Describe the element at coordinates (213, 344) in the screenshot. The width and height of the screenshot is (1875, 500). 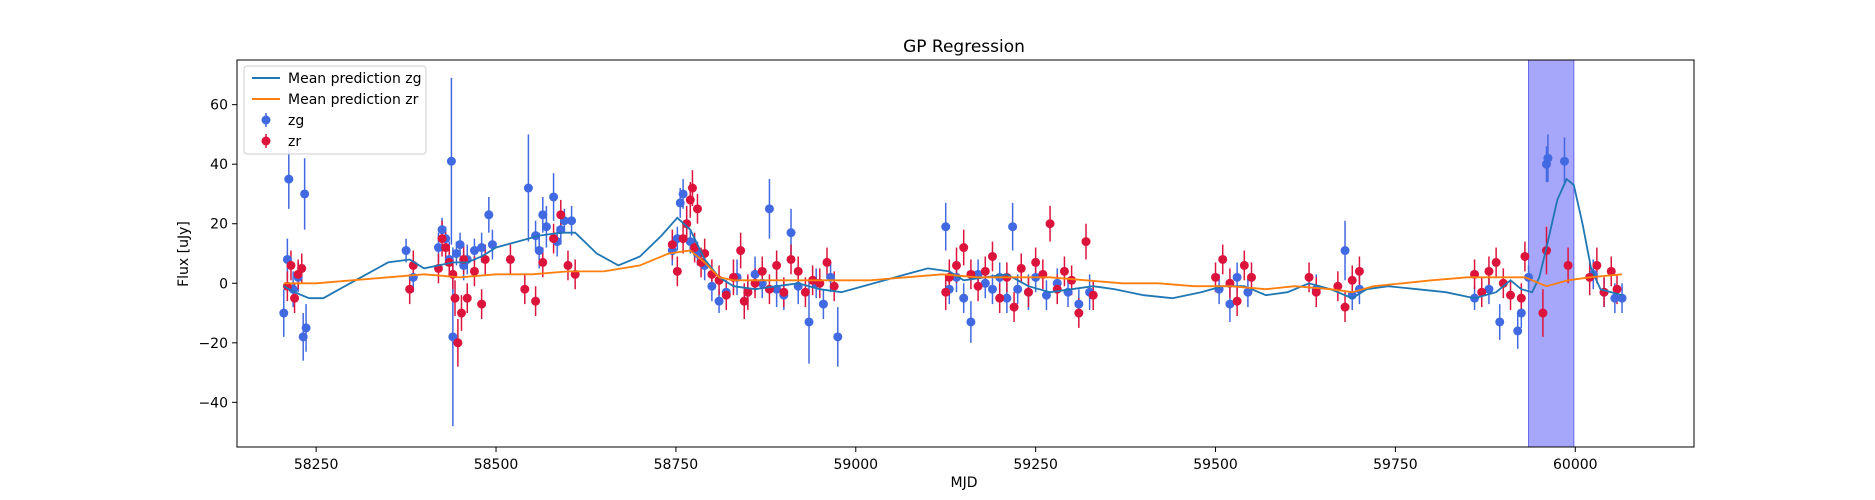
I see `y-tick-label: −20` at that location.